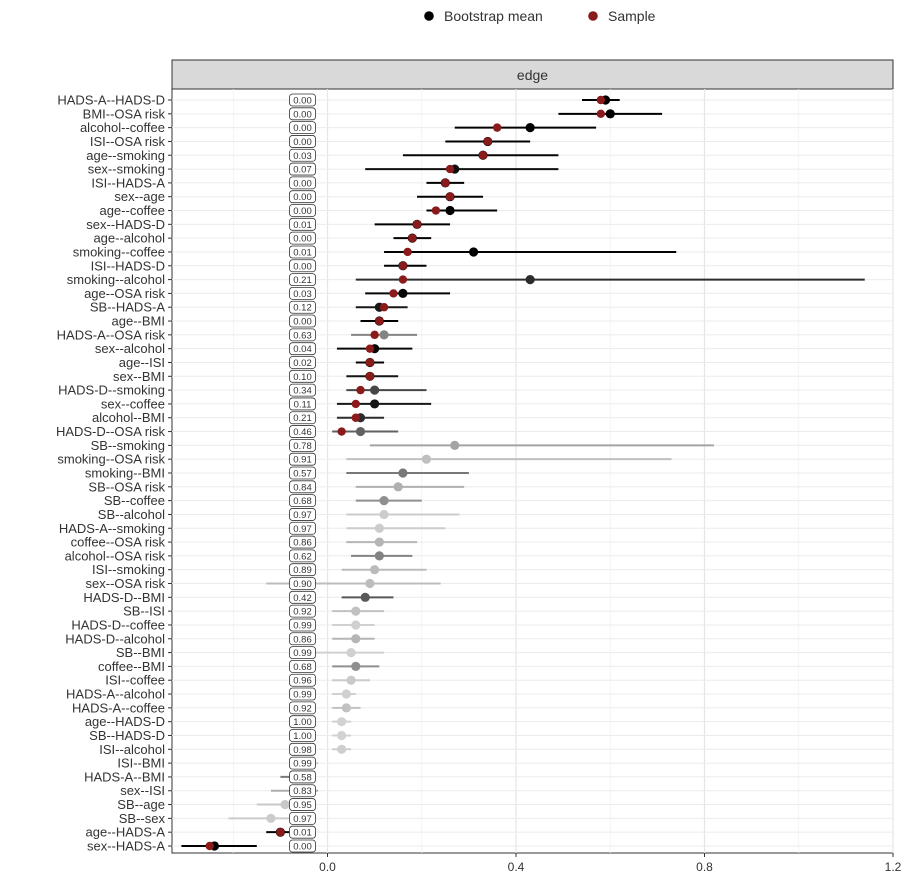  What do you see at coordinates (129, 238) in the screenshot?
I see `y-tick-label: age--alcohol` at bounding box center [129, 238].